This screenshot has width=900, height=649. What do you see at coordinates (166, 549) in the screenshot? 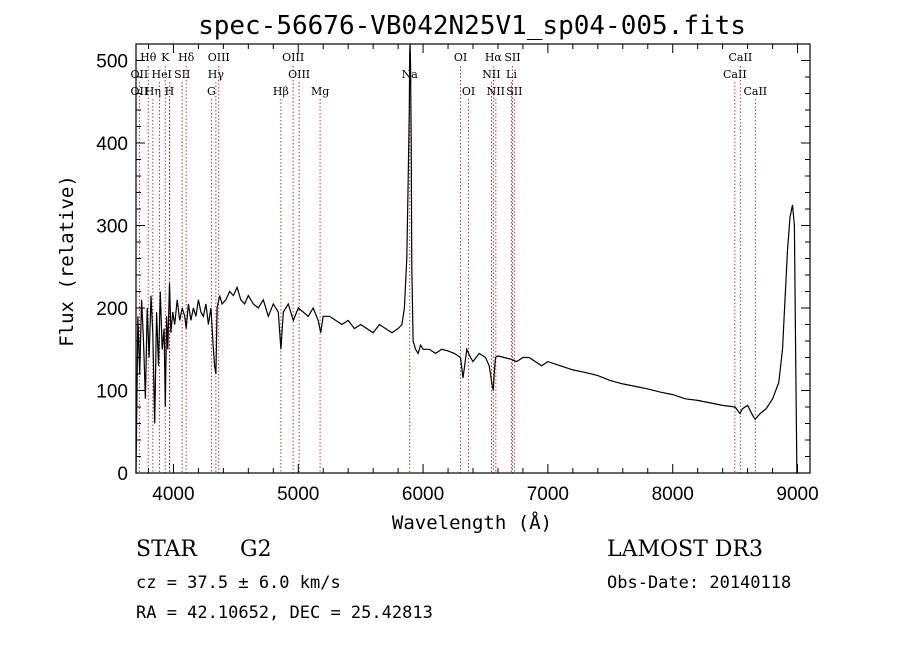
I see `object-class: STAR` at bounding box center [166, 549].